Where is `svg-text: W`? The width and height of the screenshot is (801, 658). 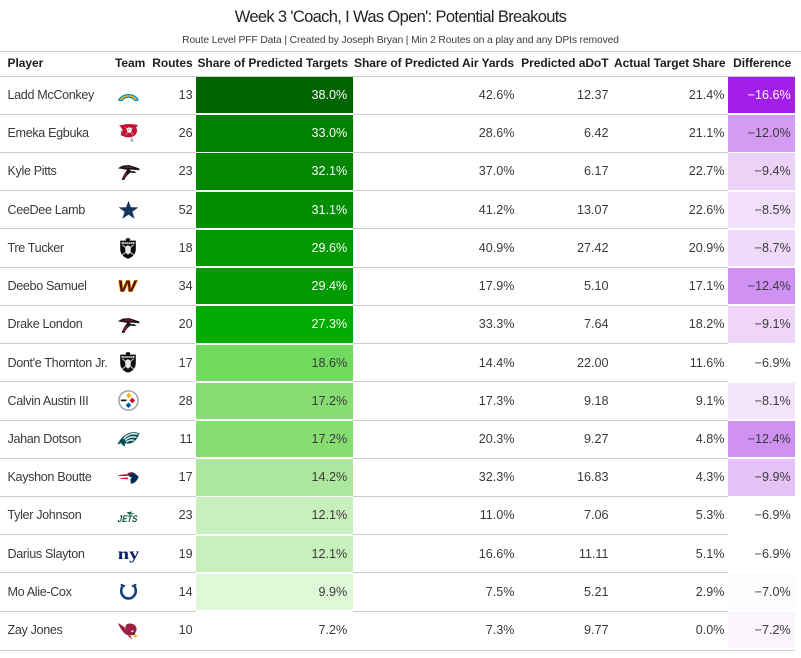 svg-text: W is located at coordinates (128, 286).